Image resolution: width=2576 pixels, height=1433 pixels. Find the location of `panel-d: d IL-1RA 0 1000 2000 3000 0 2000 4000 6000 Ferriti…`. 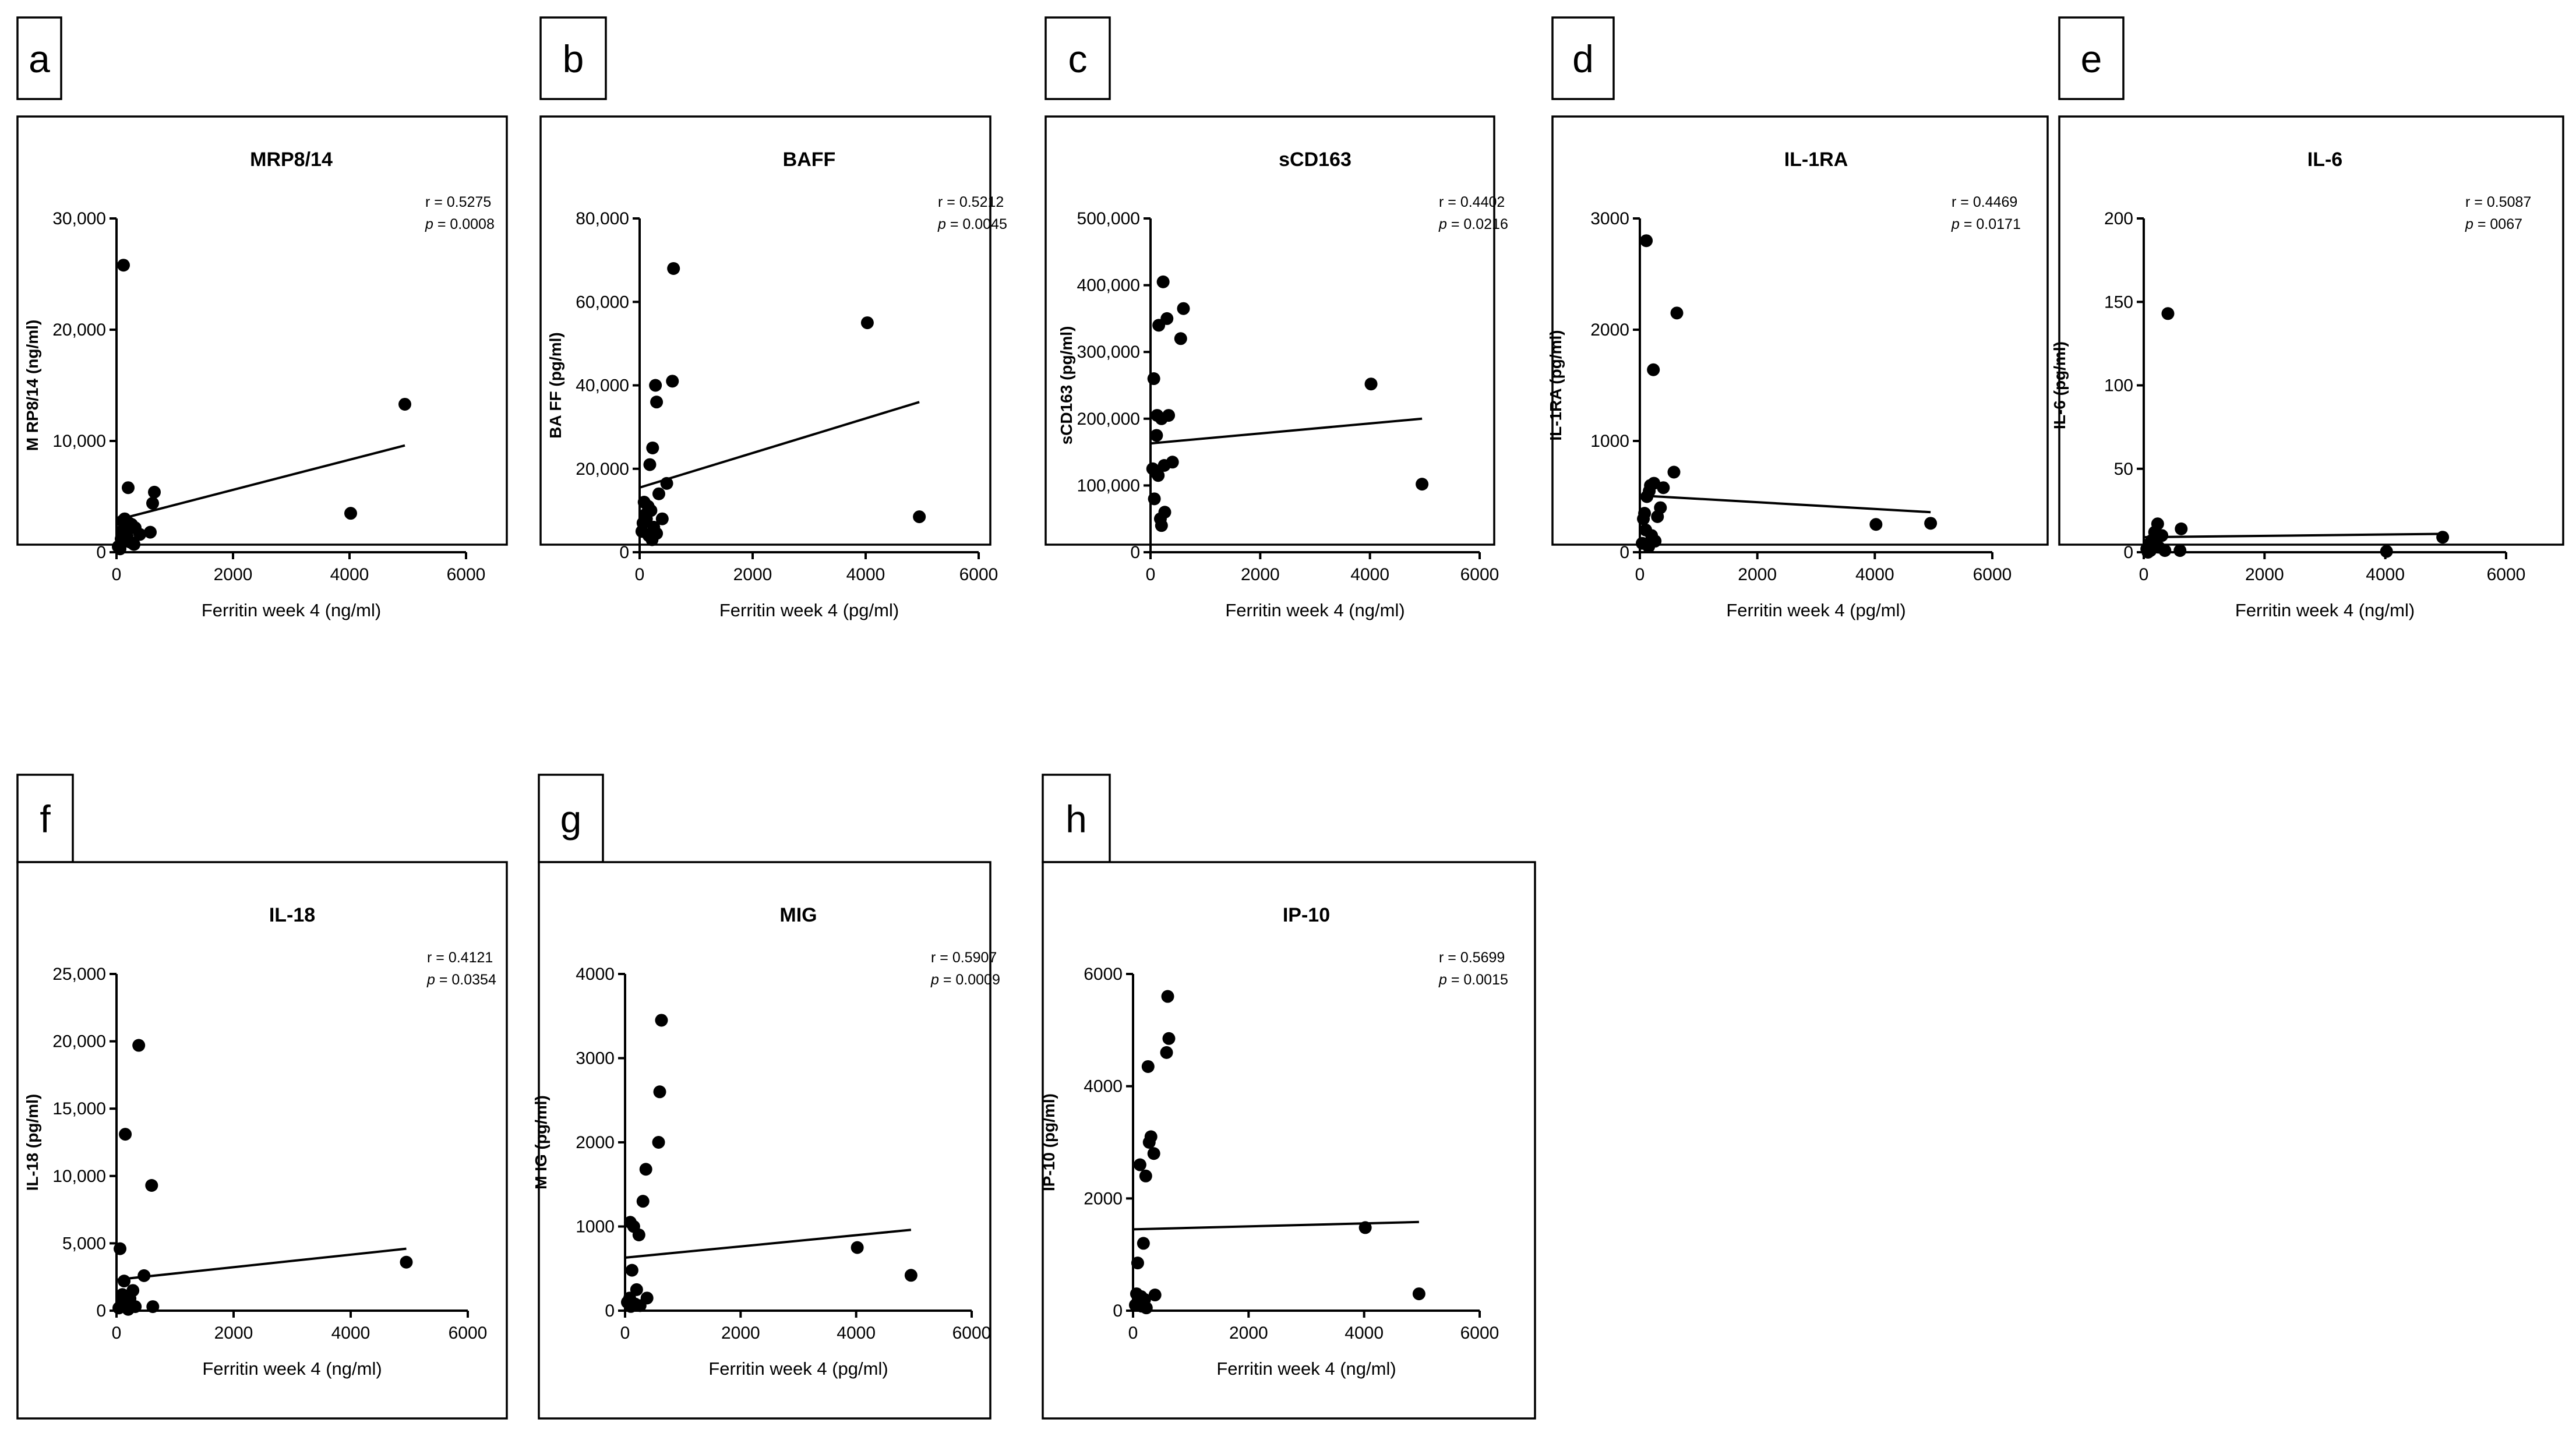

panel-d: d IL-1RA 0 1000 2000 3000 0 2000 4000 6000 Ferriti… is located at coordinates (1798, 318).